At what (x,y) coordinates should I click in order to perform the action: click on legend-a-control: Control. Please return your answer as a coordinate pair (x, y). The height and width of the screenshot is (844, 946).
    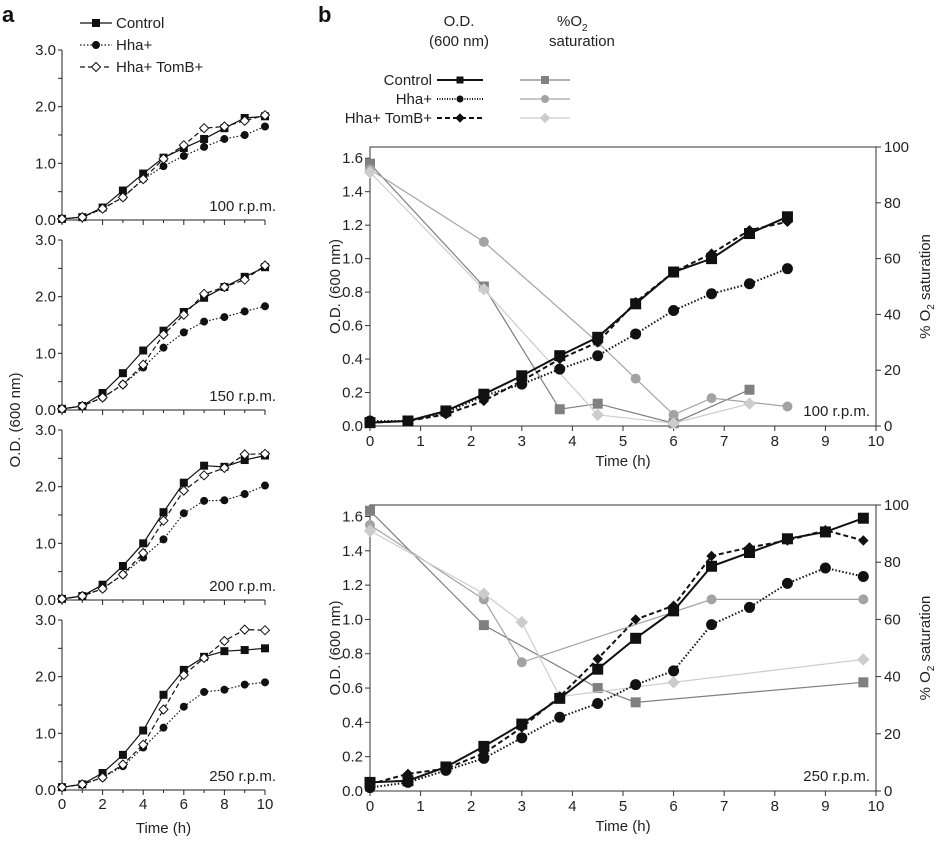
    Looking at the image, I should click on (140, 23).